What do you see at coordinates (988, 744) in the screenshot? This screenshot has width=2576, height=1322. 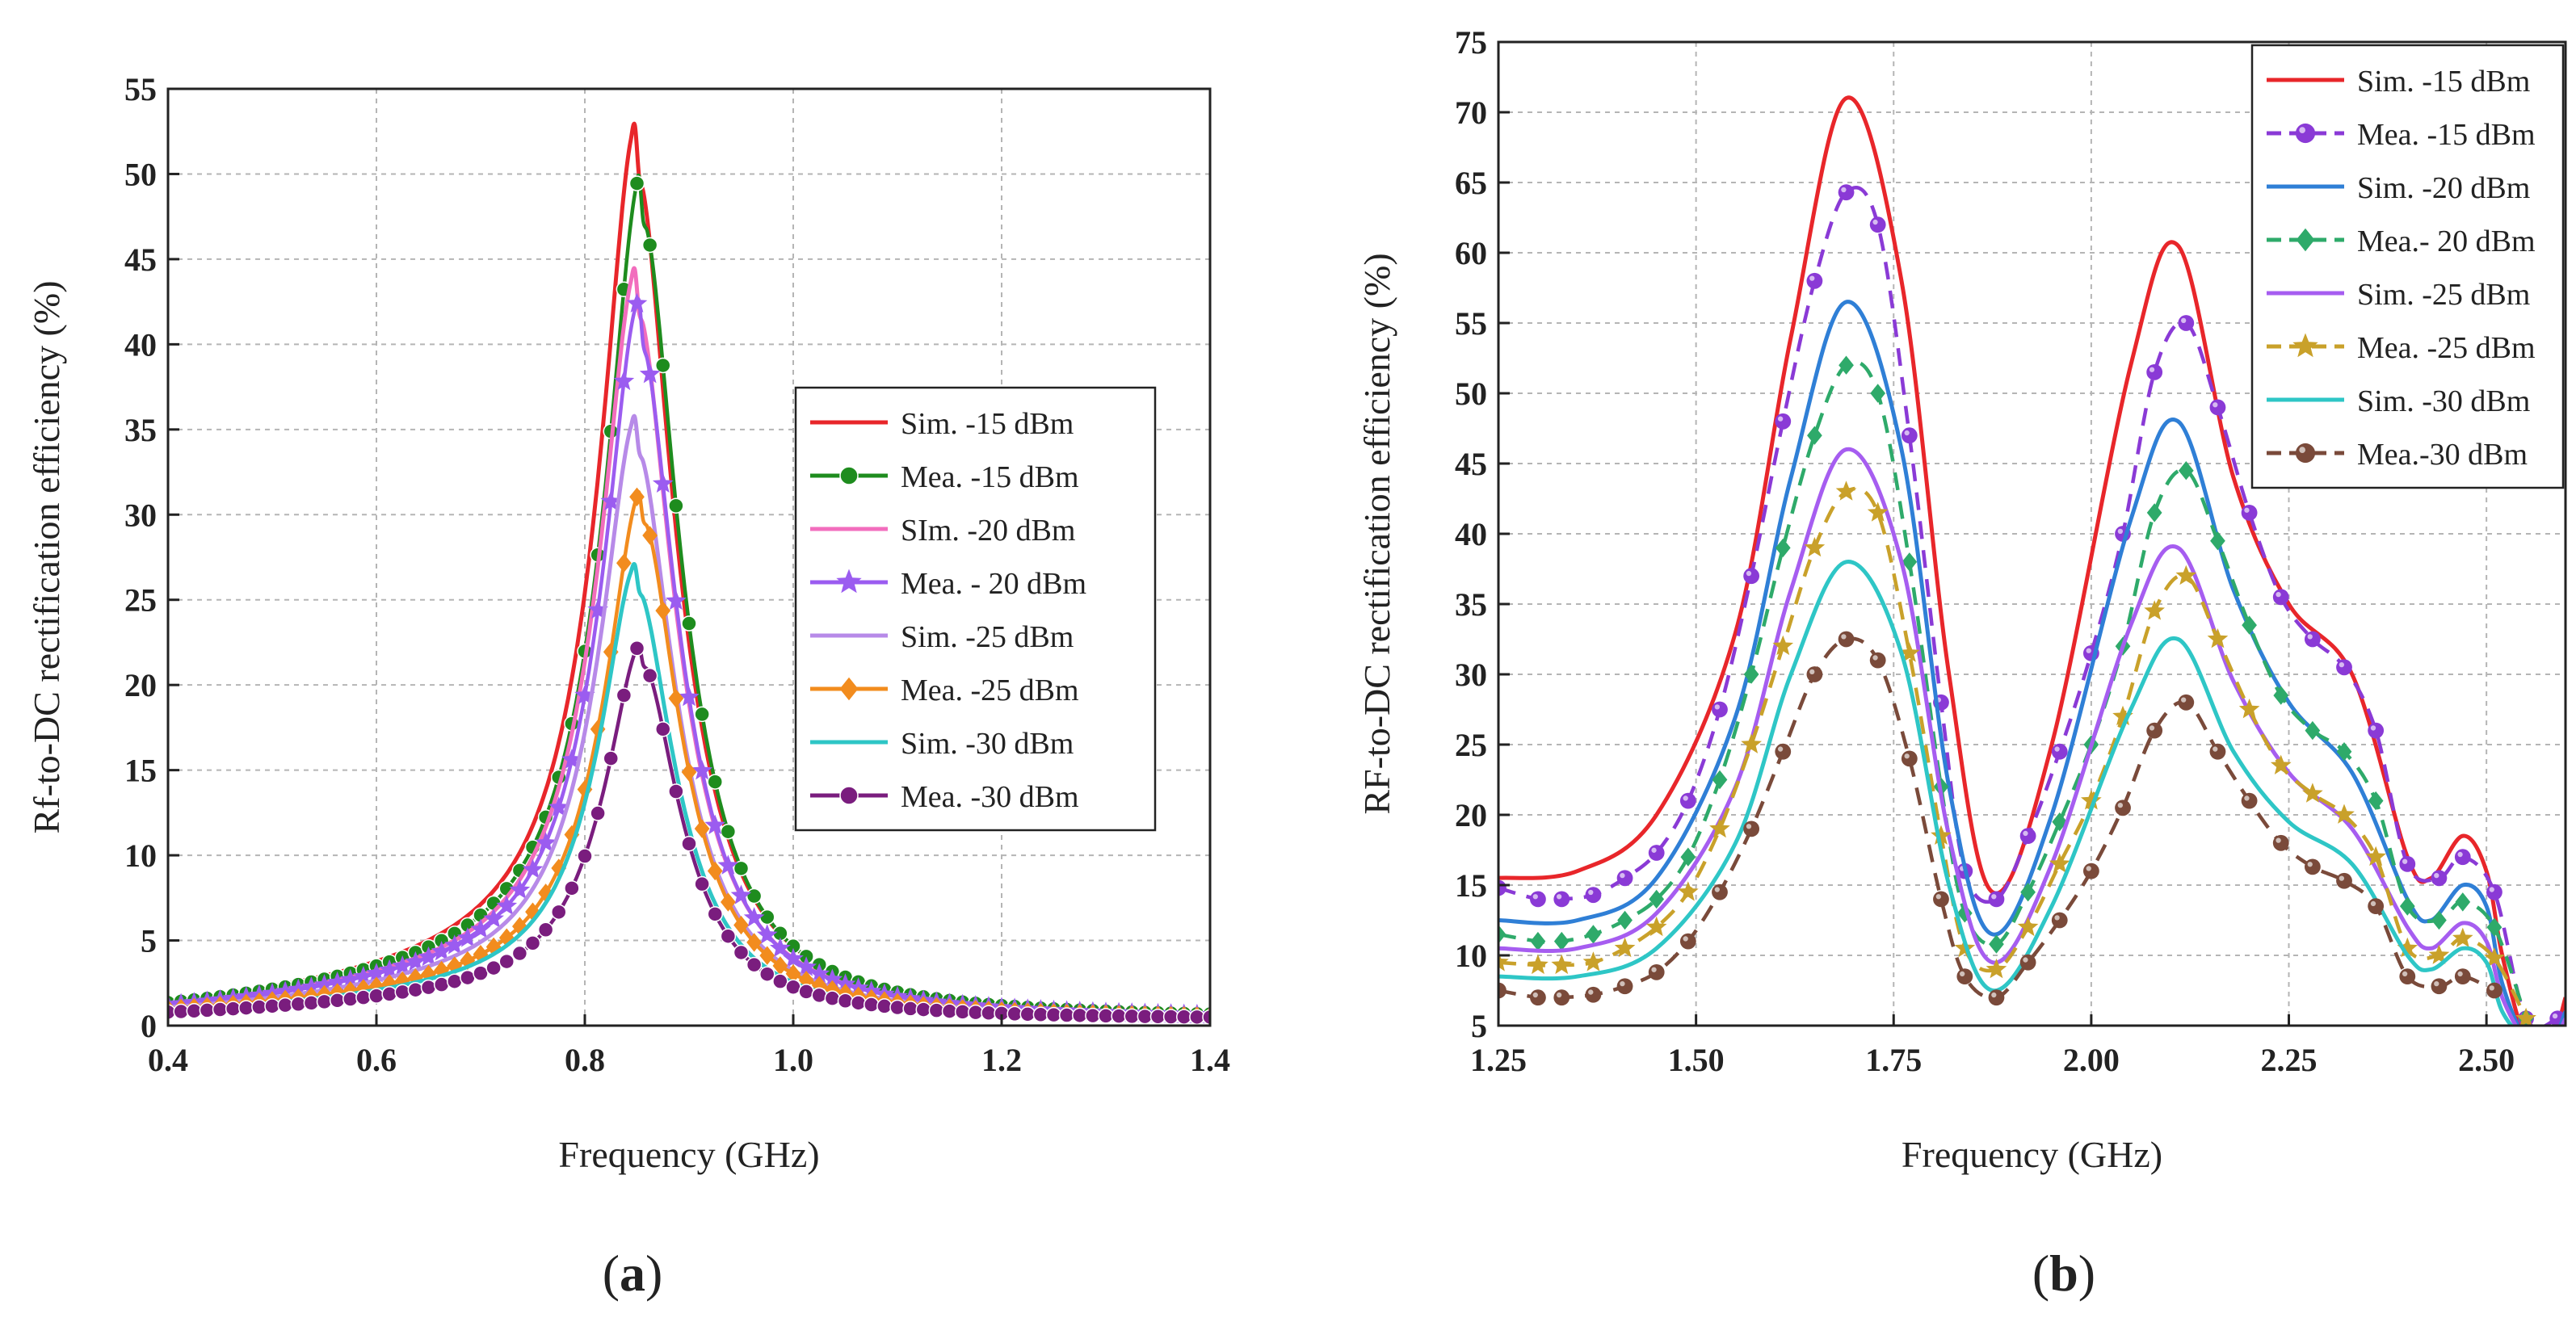 I see `legend-label: Sim. -30 dBm` at bounding box center [988, 744].